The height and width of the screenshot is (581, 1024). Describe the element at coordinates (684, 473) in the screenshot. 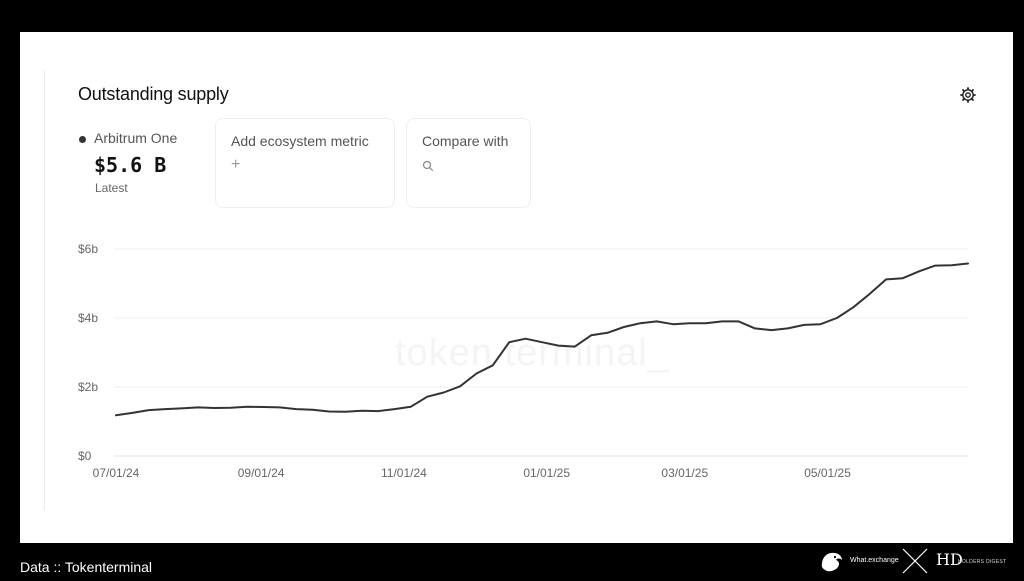

I see `x-tick-label: 03/01/25` at that location.